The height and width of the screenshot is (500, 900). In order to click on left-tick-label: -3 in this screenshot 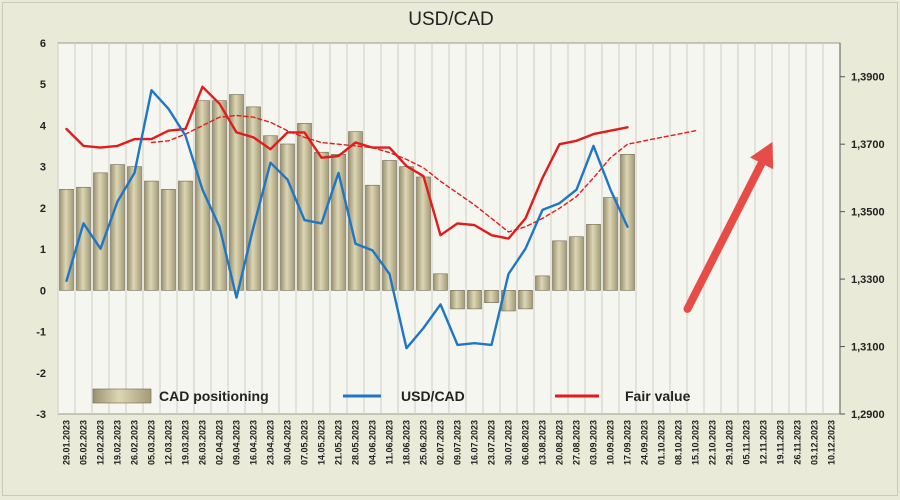, I will do `click(41, 415)`.